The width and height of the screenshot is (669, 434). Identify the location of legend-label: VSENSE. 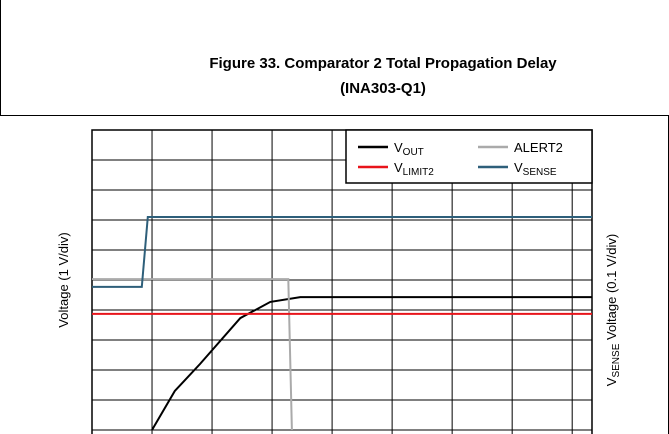
(535, 169).